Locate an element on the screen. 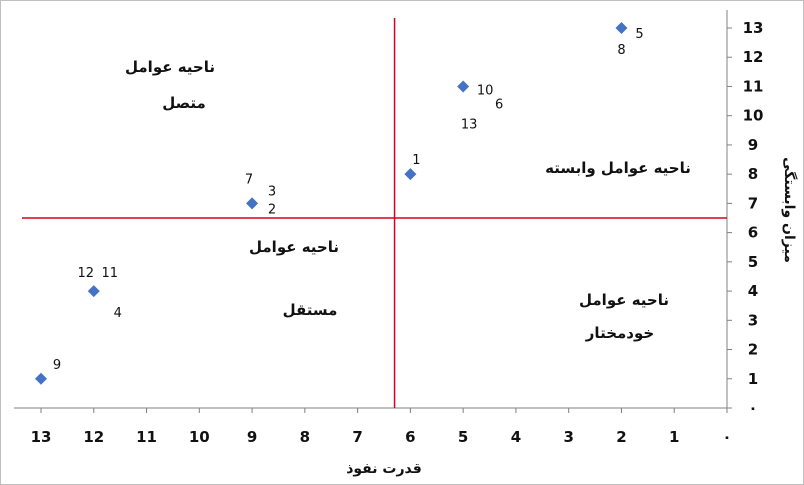 Image resolution: width=804 pixels, height=485 pixels. x-tick-label: 7 is located at coordinates (357, 437).